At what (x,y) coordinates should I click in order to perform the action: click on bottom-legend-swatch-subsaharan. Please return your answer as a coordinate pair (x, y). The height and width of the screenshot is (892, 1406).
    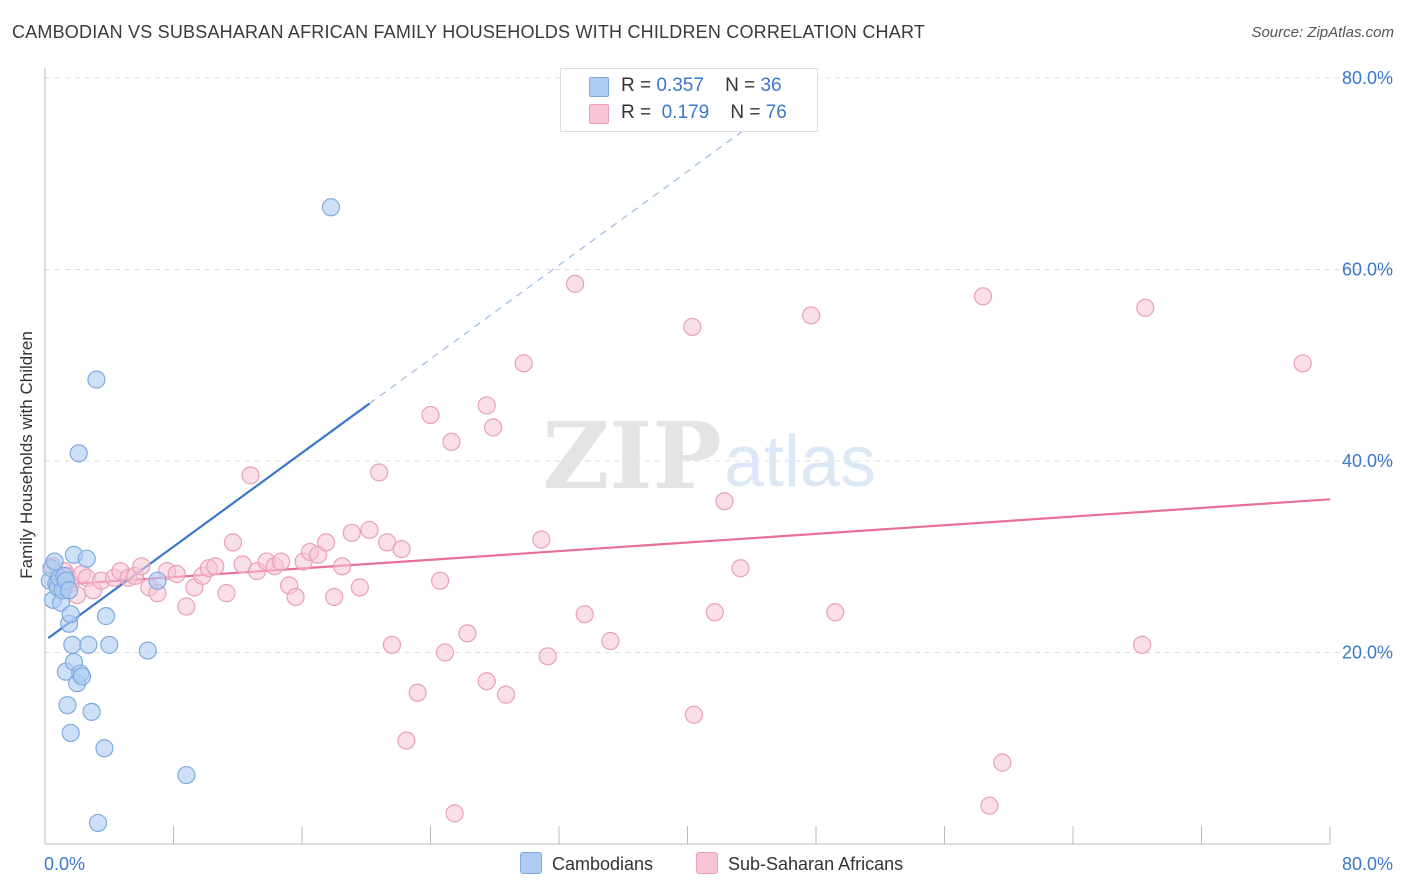
    Looking at the image, I should click on (707, 863).